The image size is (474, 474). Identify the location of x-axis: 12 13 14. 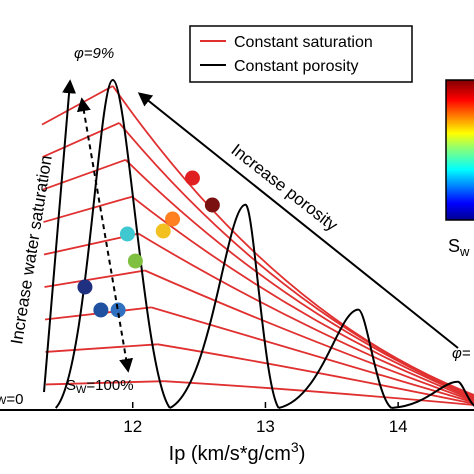
(265, 419).